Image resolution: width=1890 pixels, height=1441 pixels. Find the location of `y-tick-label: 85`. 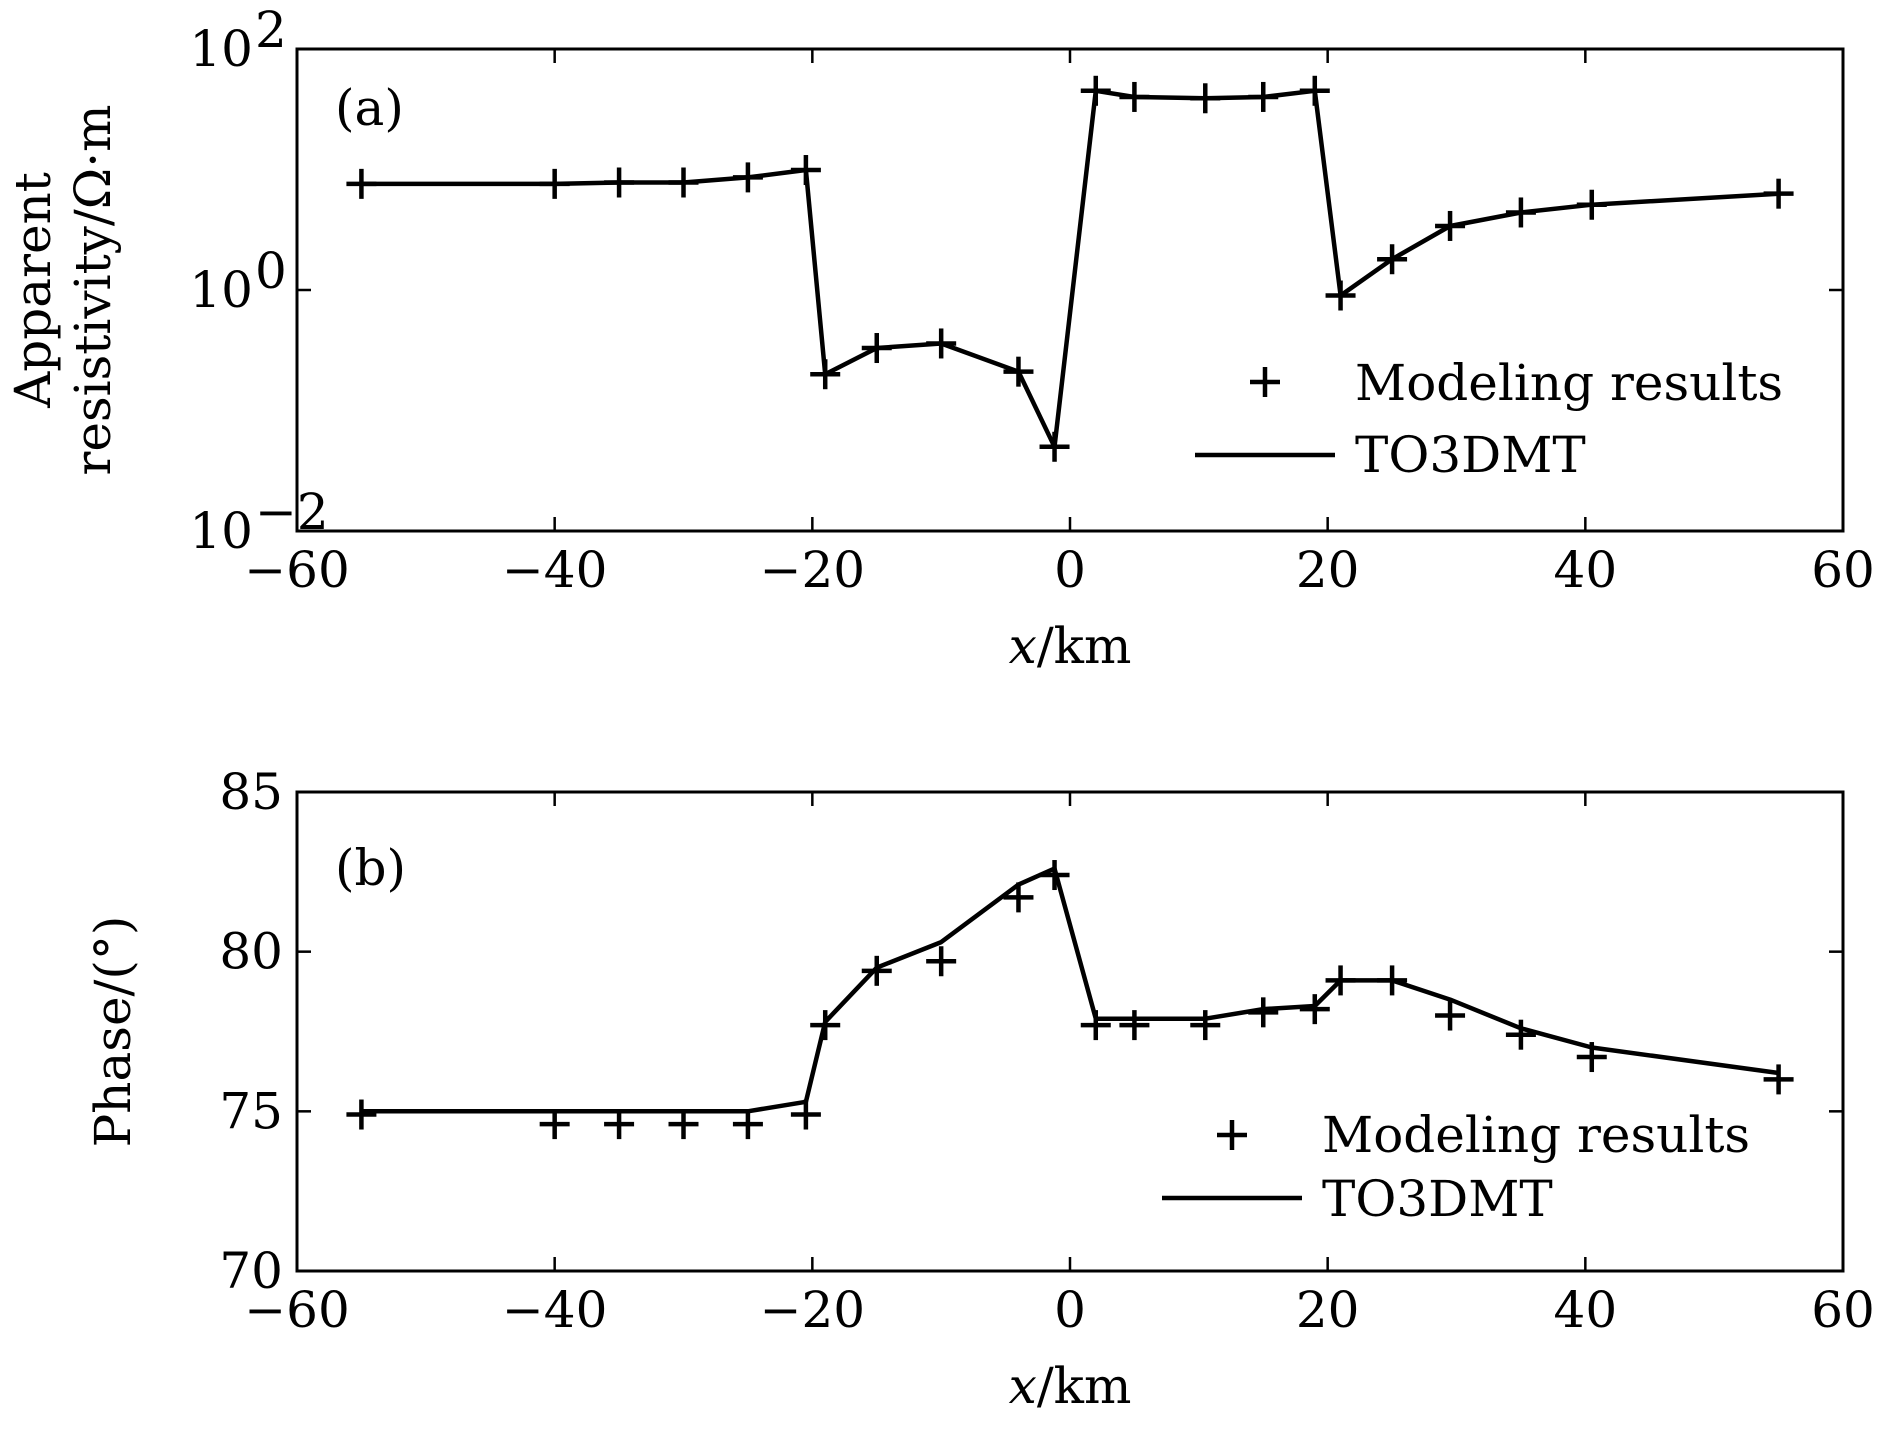

y-tick-label: 85 is located at coordinates (251, 792).